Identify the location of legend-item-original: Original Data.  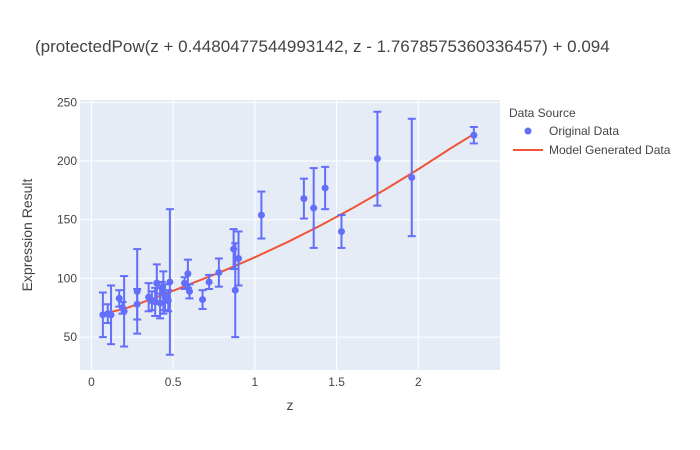
(572, 131).